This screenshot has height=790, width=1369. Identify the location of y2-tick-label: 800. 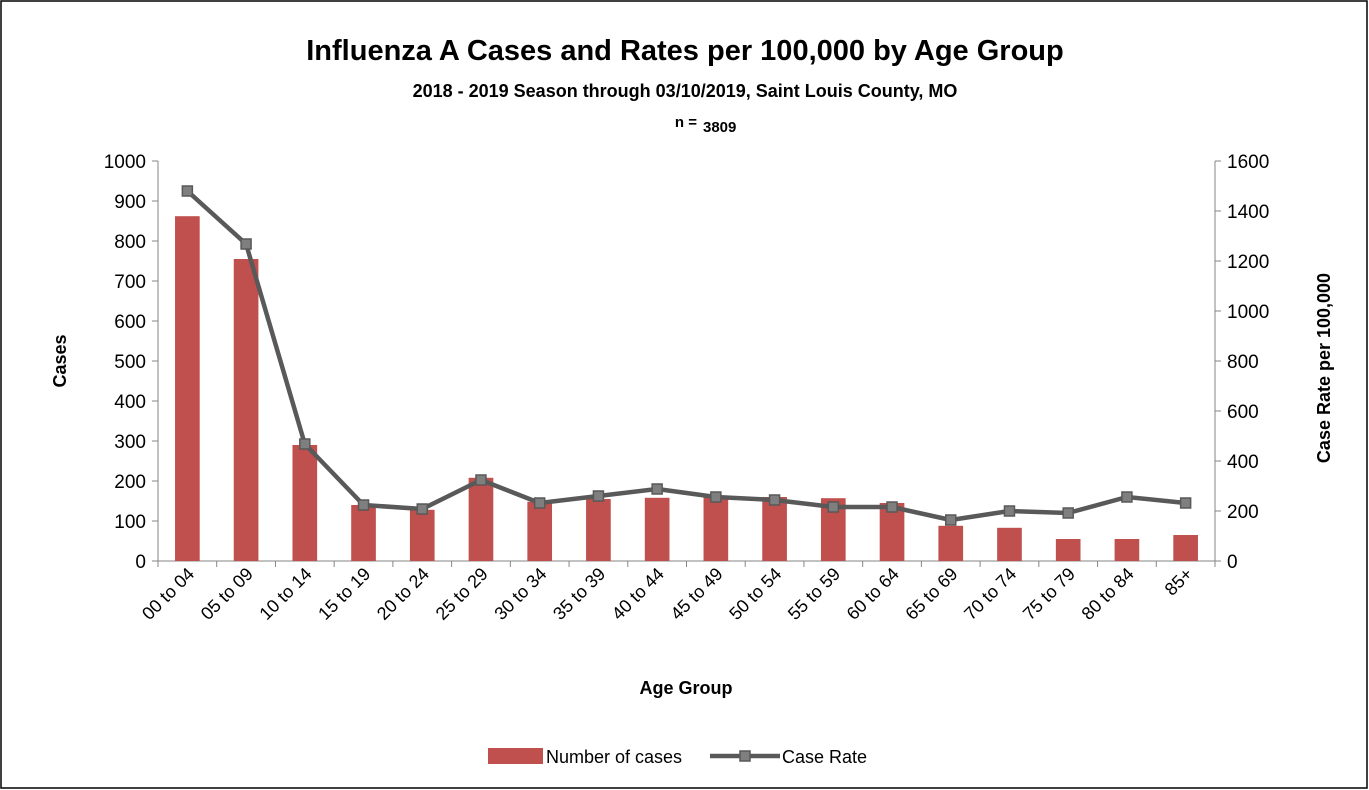
(1243, 362).